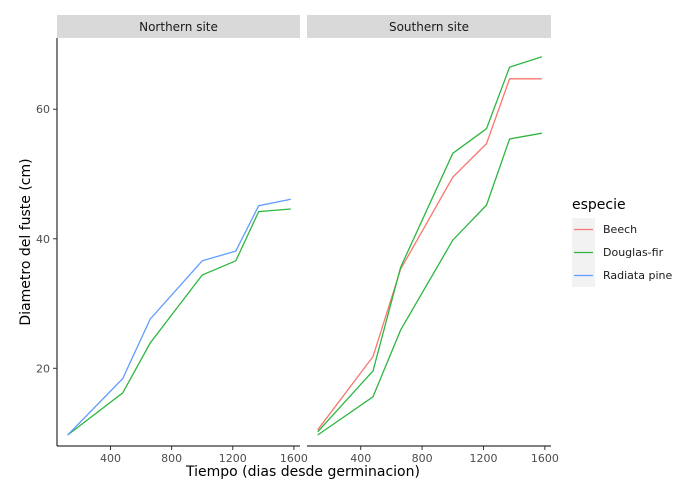  What do you see at coordinates (302, 472) in the screenshot?
I see `x-axis-title: Tiempo (dias desde germinacion)` at bounding box center [302, 472].